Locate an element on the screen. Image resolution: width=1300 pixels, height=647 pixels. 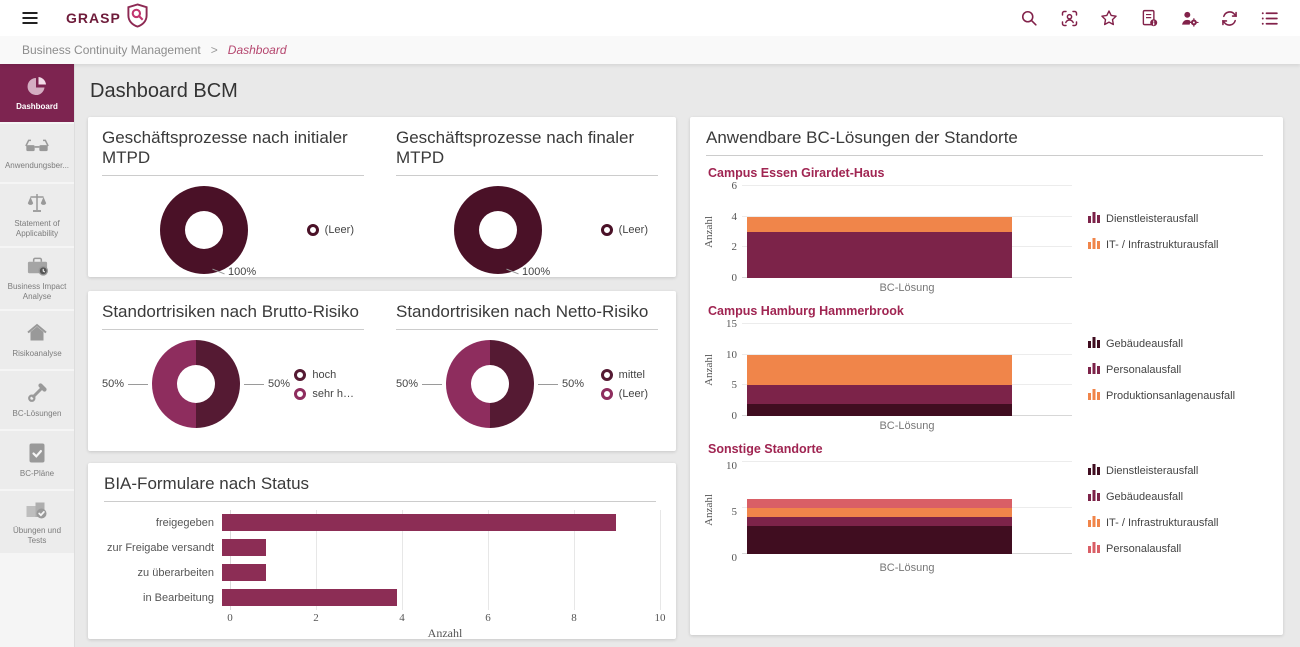
sidebar-item-risikoanalyse: Risikoanalyse is located at coordinates (37, 340).